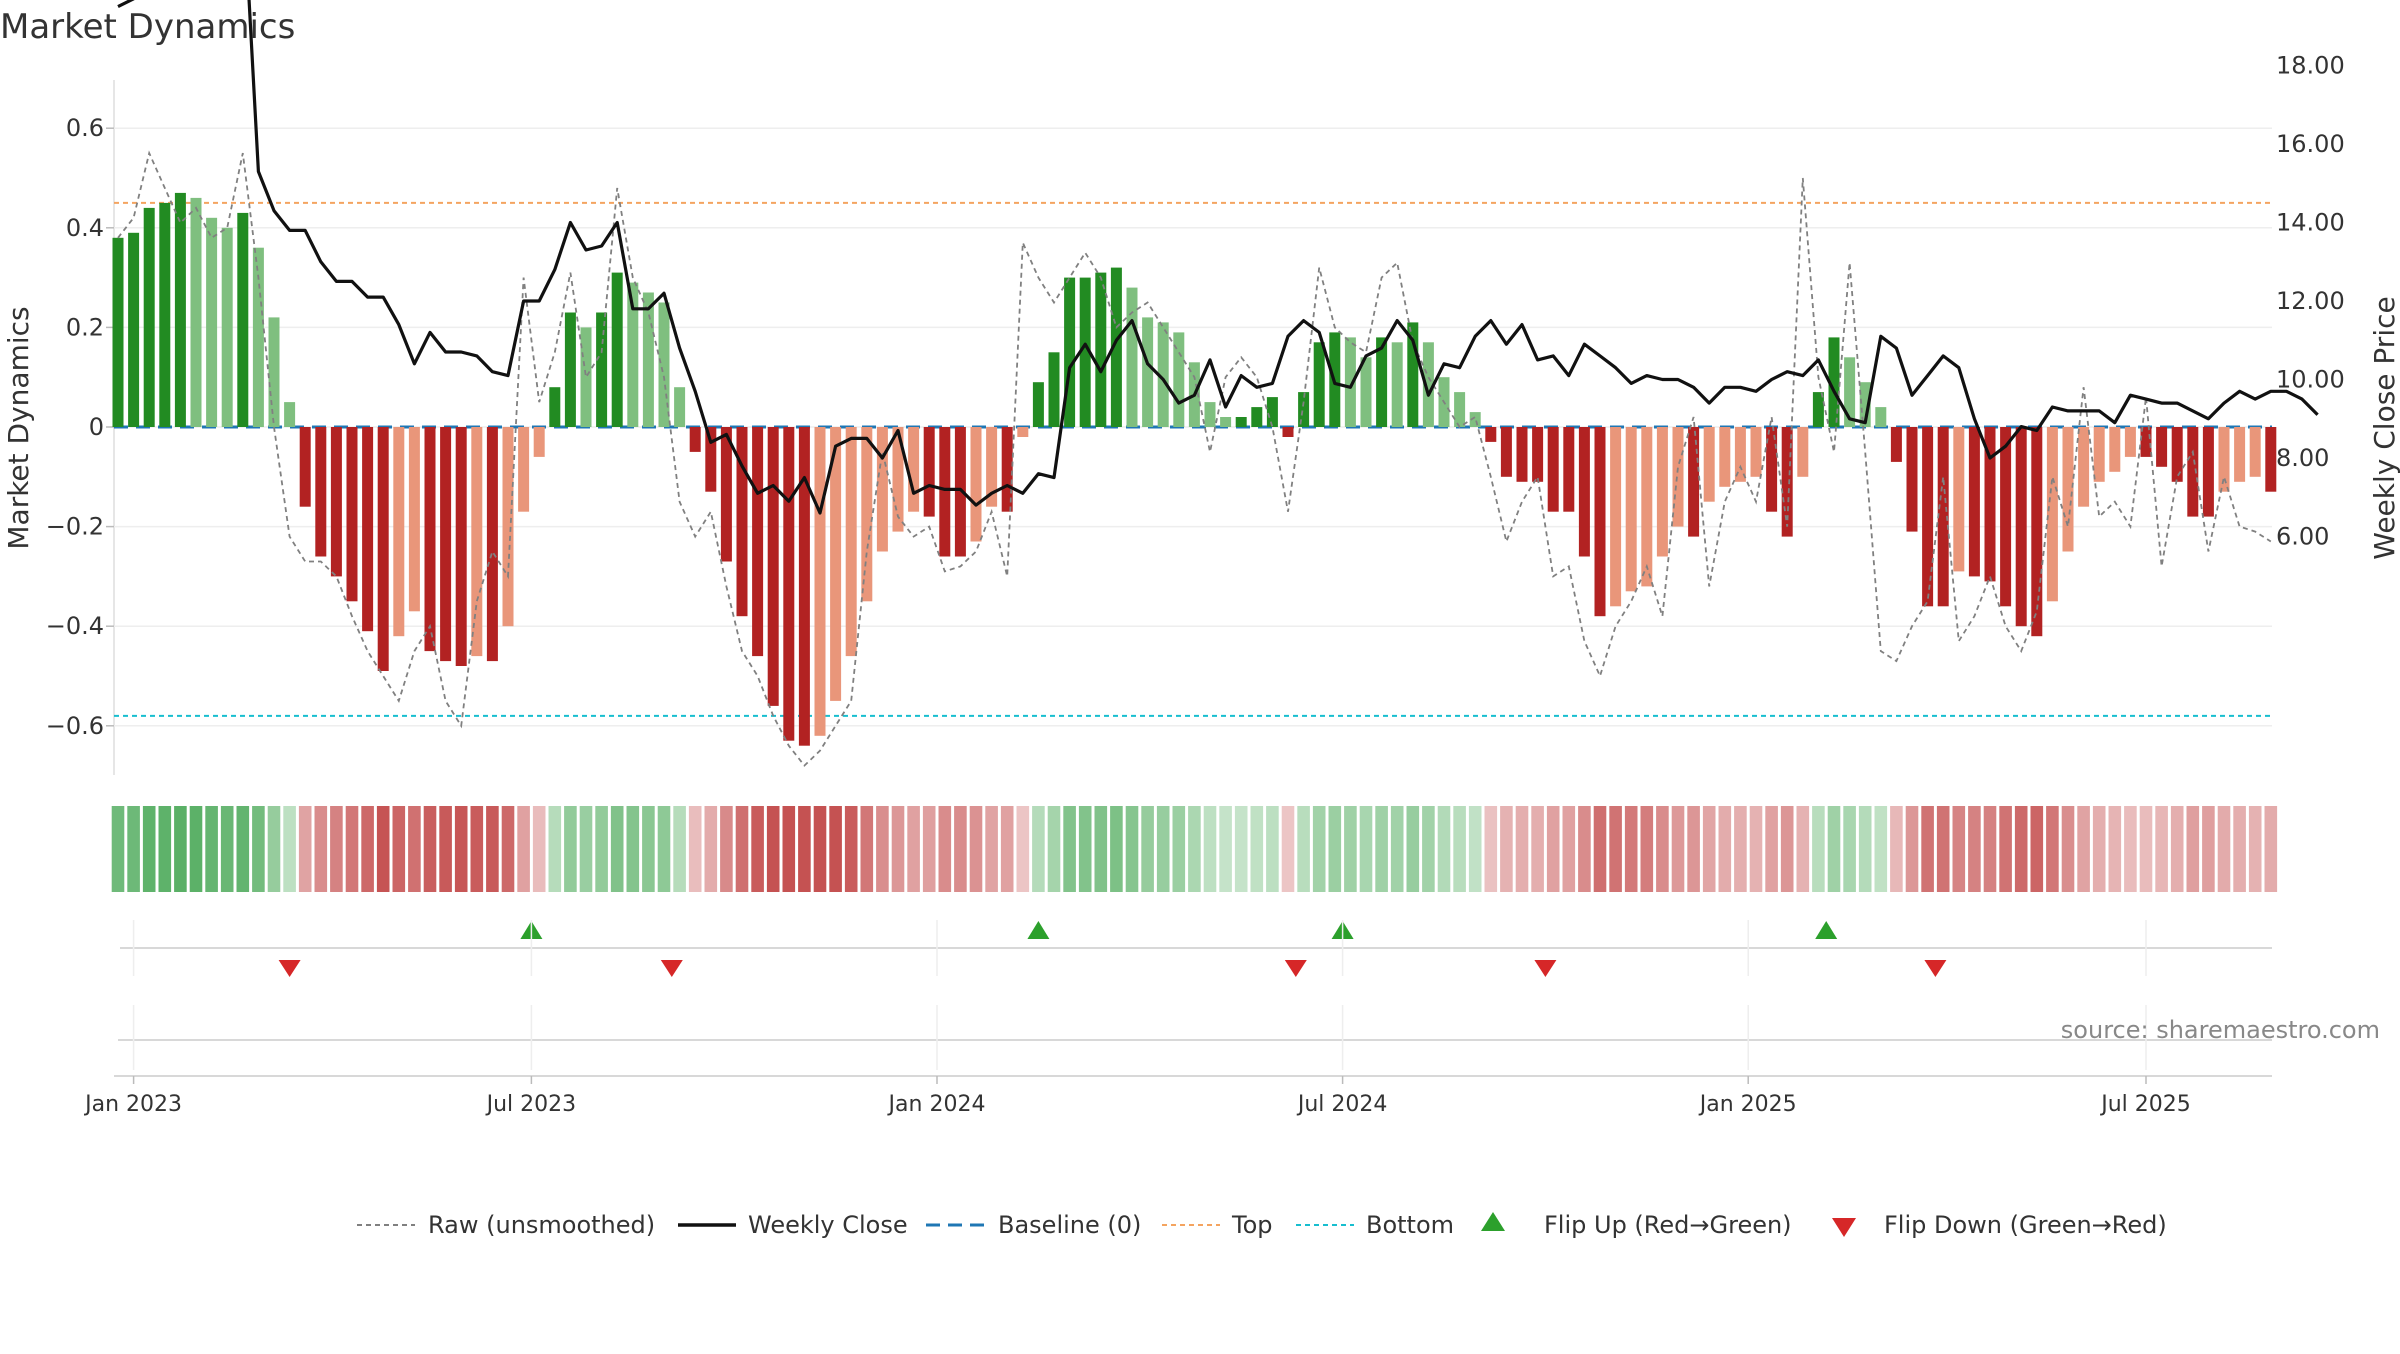 This screenshot has height=1354, width=2400. Describe the element at coordinates (1844, 1227) in the screenshot. I see `legend-flip-down-marker` at that location.